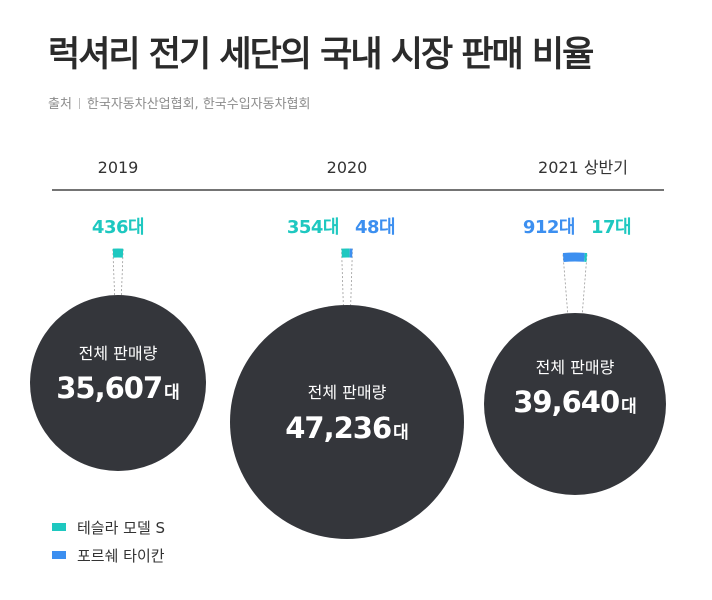 The image size is (712, 600). What do you see at coordinates (583, 167) in the screenshot?
I see `period-label: 2021 상반기` at bounding box center [583, 167].